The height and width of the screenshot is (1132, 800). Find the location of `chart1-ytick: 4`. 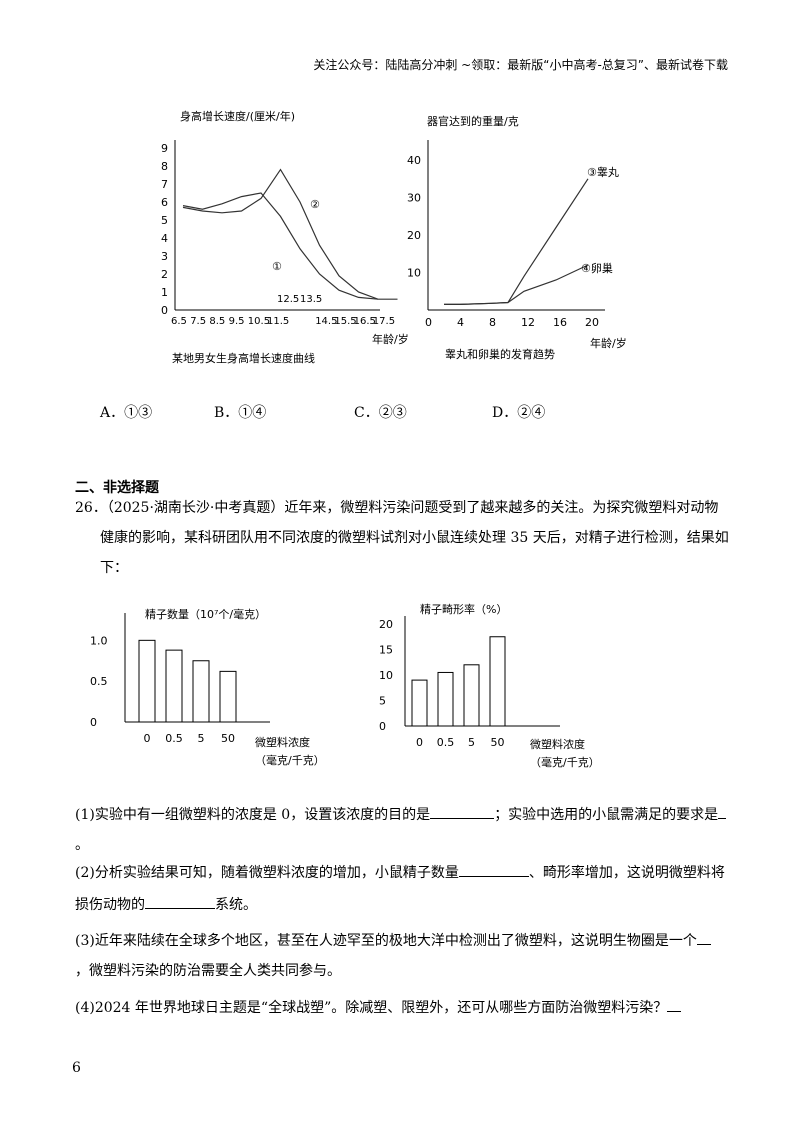

chart1-ytick: 4 is located at coordinates (164, 238).